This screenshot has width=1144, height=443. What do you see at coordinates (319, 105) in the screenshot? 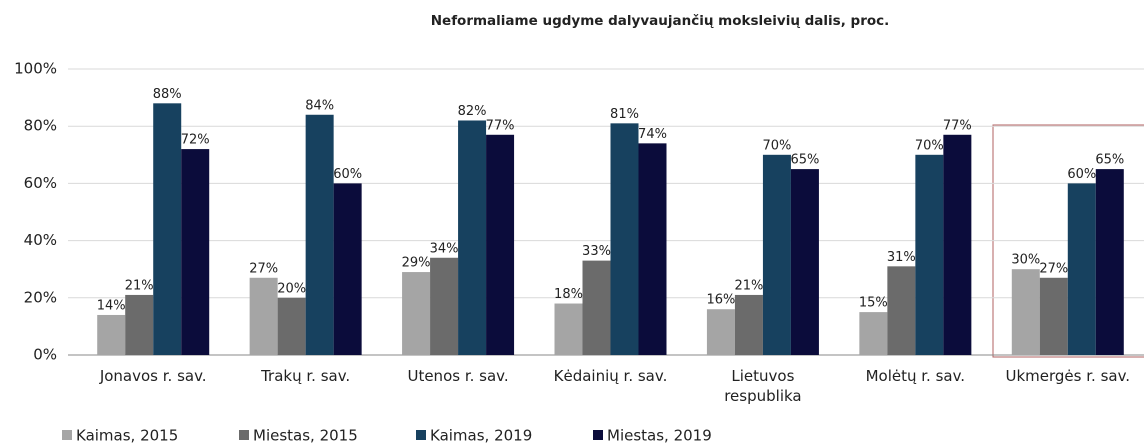
I see `value-label: 84%` at bounding box center [319, 105].